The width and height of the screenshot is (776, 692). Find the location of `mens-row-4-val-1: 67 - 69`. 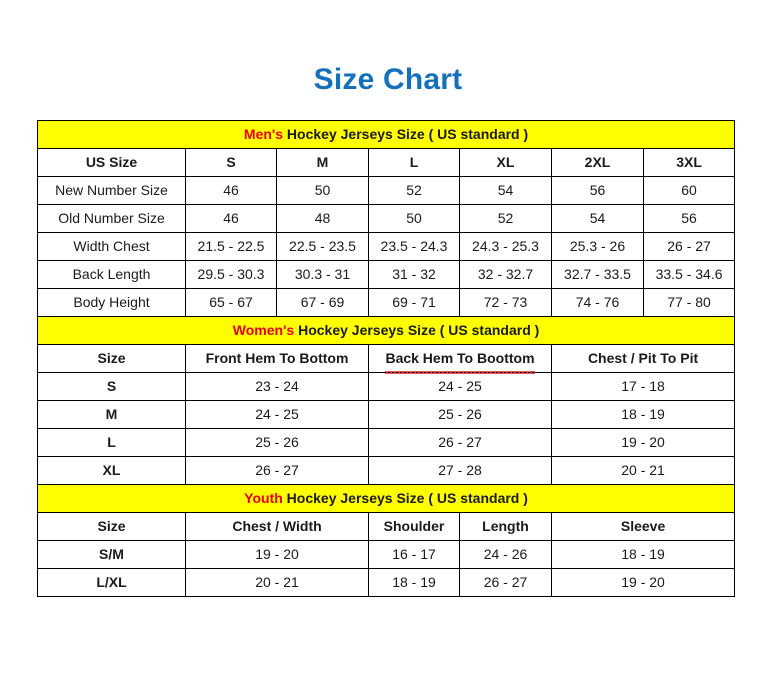

mens-row-4-val-1: 67 - 69 is located at coordinates (322, 302).